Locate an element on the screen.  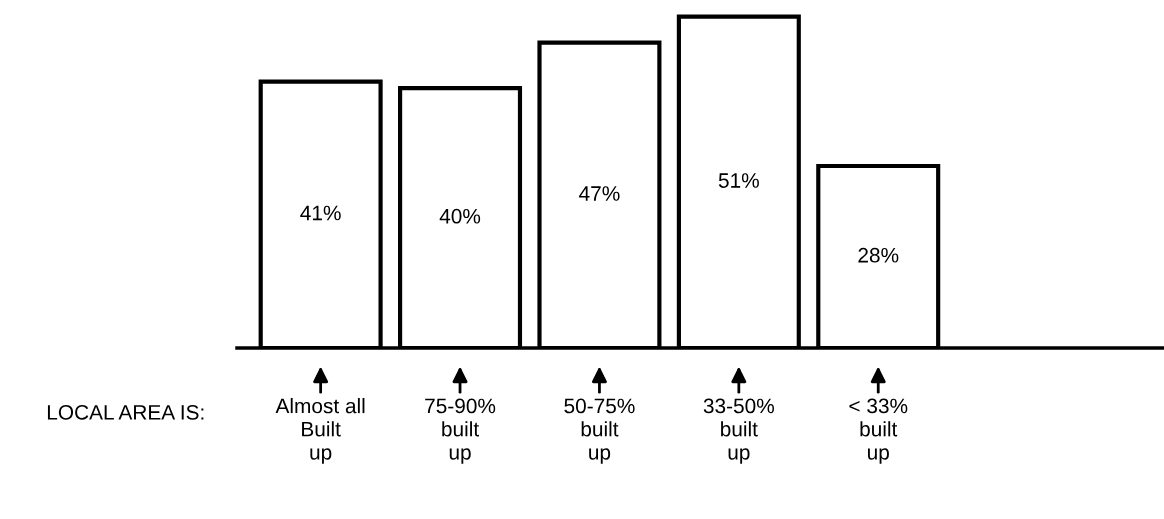
data-label: 51% is located at coordinates (738, 180).